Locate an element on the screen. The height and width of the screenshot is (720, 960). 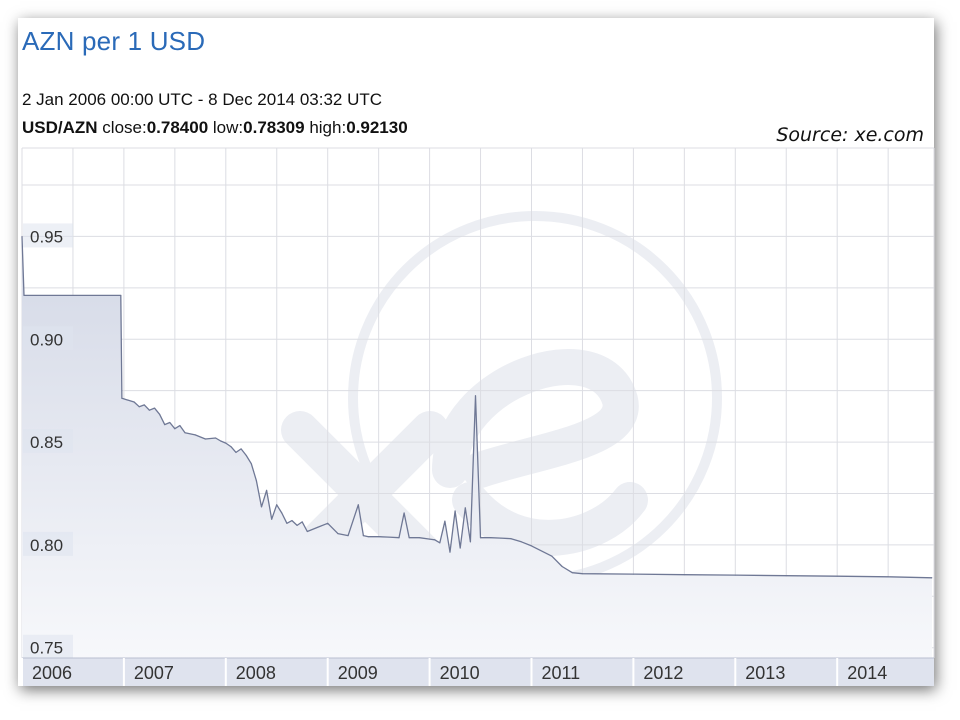
x-tick-label: 2012 is located at coordinates (663, 673).